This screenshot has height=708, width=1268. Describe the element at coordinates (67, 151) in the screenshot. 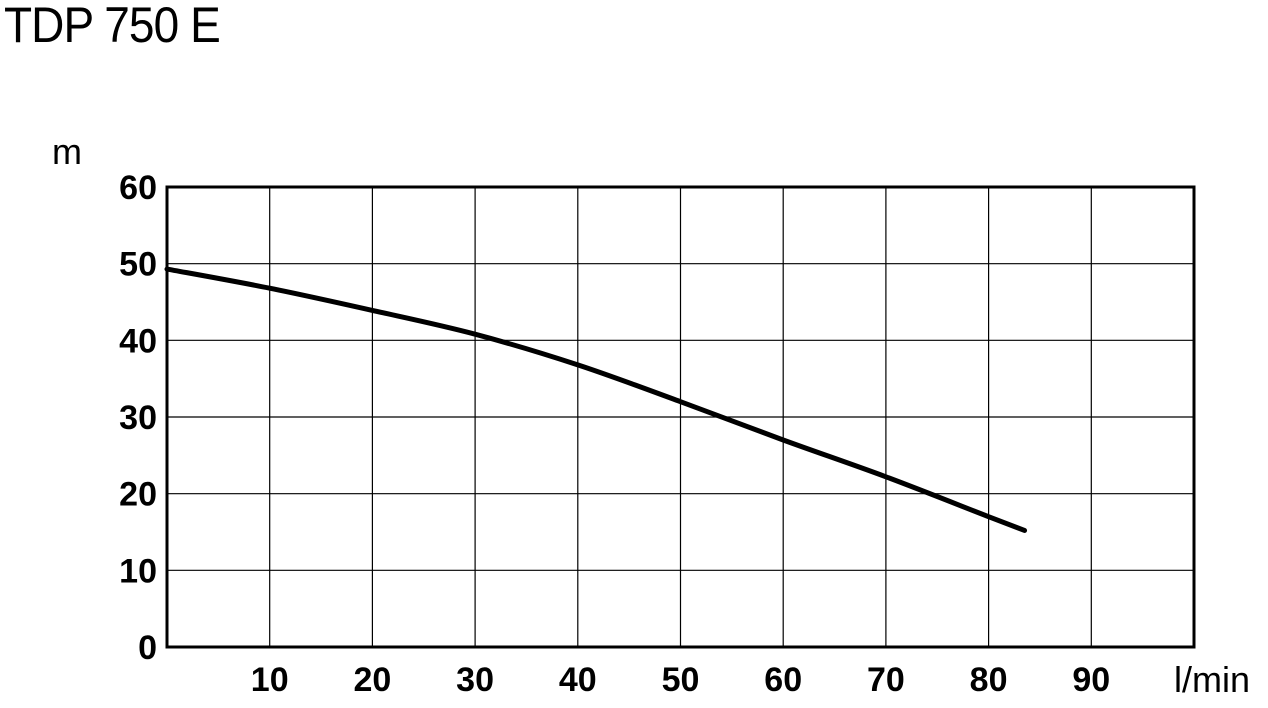

I see `y-axis-label: m` at that location.